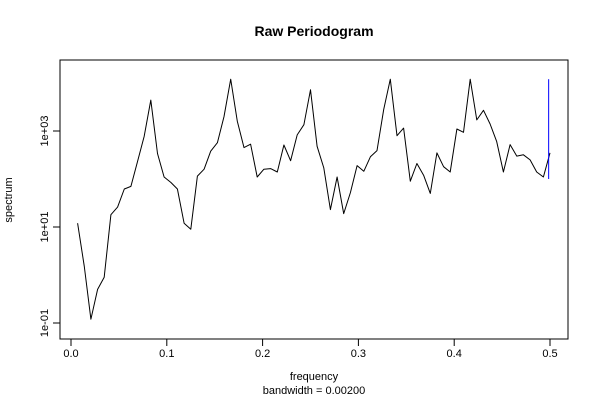  What do you see at coordinates (262, 354) in the screenshot?
I see `x-tick-label: 0.2` at bounding box center [262, 354].